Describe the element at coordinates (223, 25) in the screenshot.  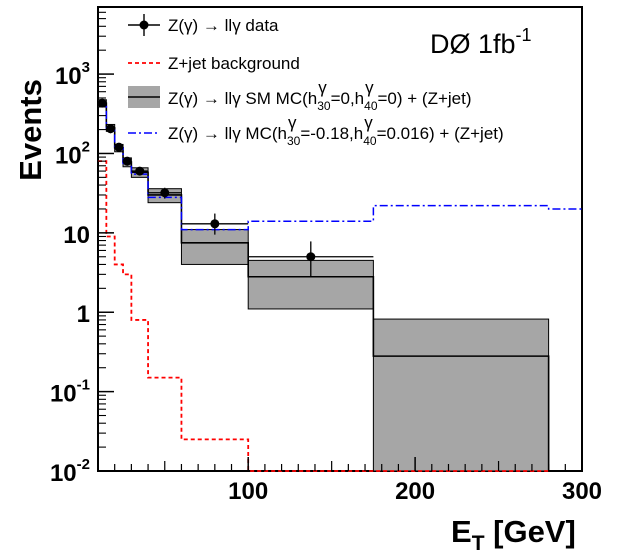
I see `legend-label-data: Z(γ) → llγ data` at that location.